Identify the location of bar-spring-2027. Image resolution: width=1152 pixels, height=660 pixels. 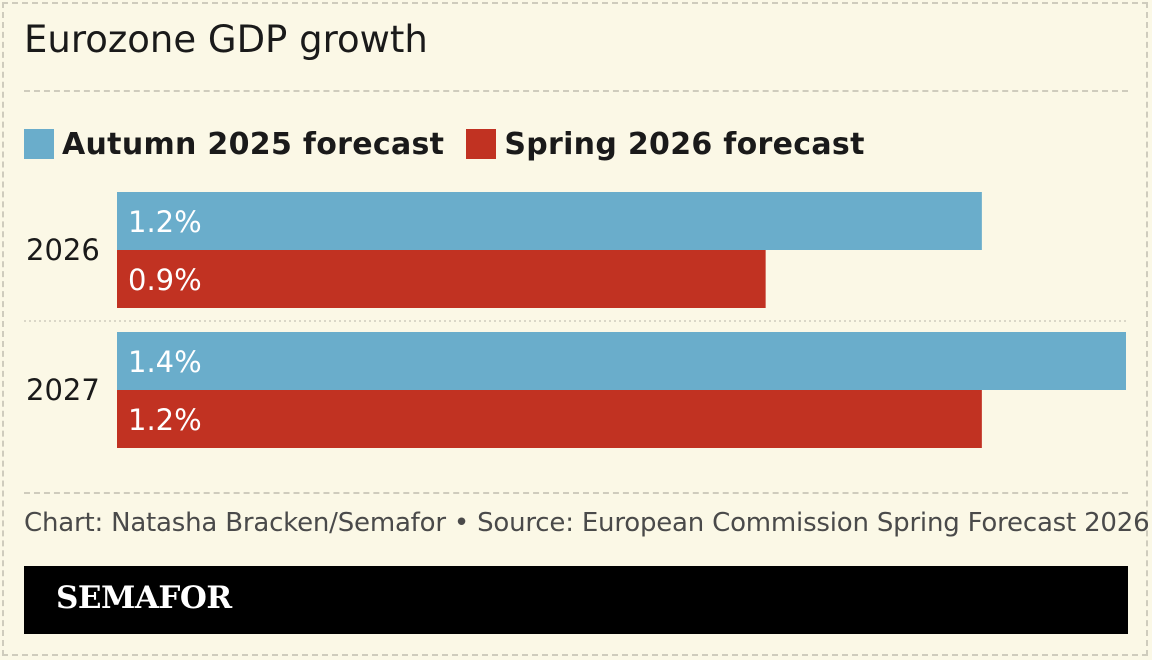
(549, 419).